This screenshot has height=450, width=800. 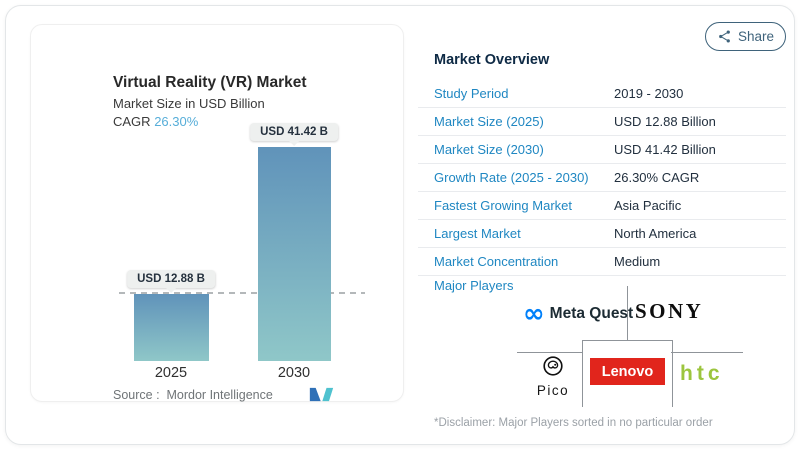 I want to click on logo-lenovo: Lenovo, so click(x=627, y=371).